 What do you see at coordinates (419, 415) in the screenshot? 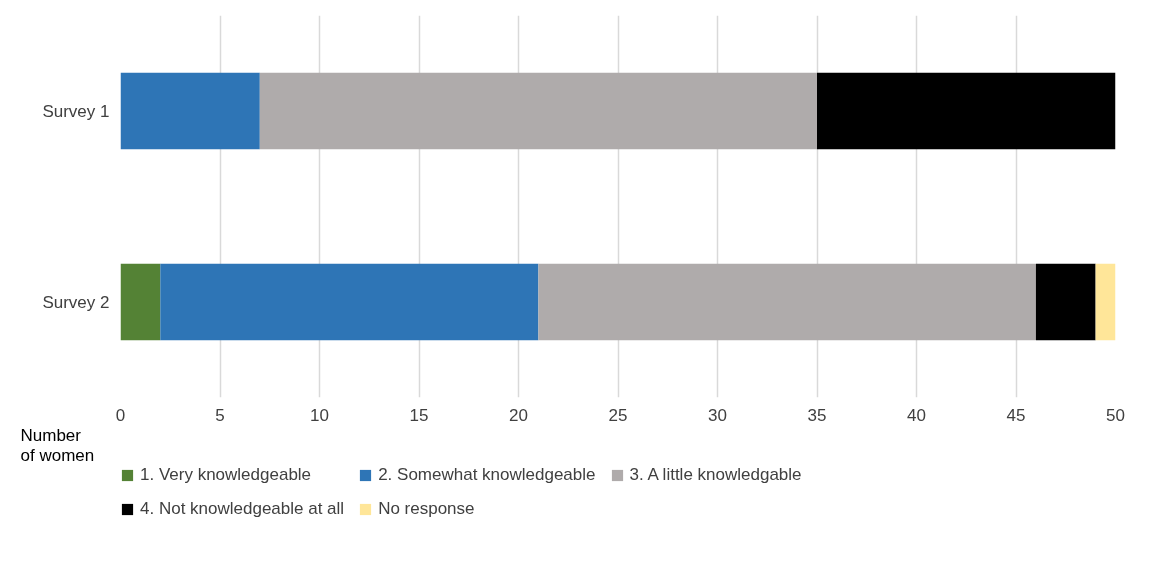
I see `x-tick-label: 15` at bounding box center [419, 415].